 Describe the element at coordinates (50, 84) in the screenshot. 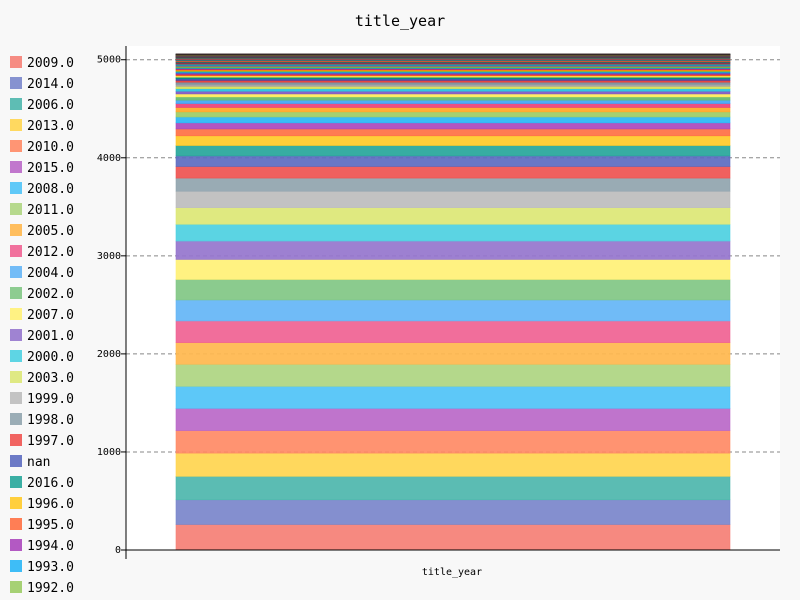

I see `legend-label: 2014.0` at that location.